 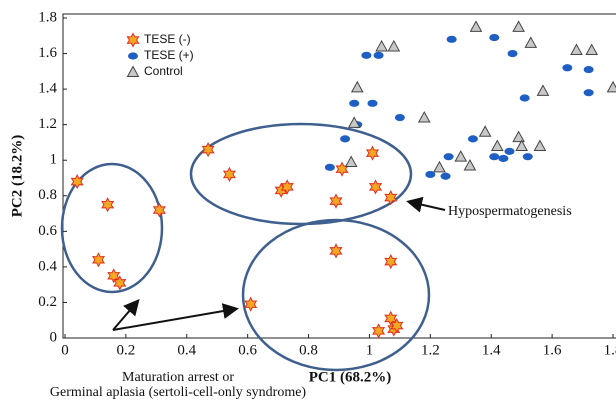 What do you see at coordinates (350, 377) in the screenshot?
I see `x-axis-label: PC1 (68.2%)` at bounding box center [350, 377].